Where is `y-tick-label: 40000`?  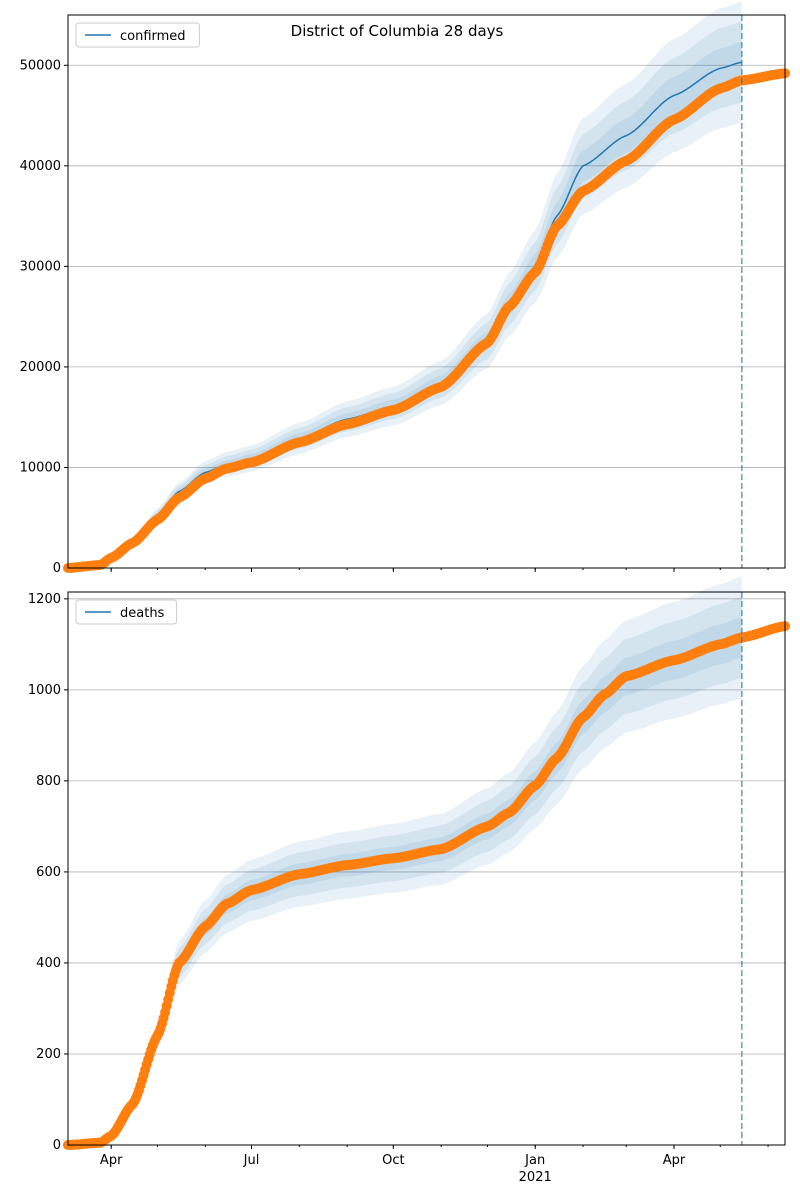
y-tick-label: 40000 is located at coordinates (40, 166).